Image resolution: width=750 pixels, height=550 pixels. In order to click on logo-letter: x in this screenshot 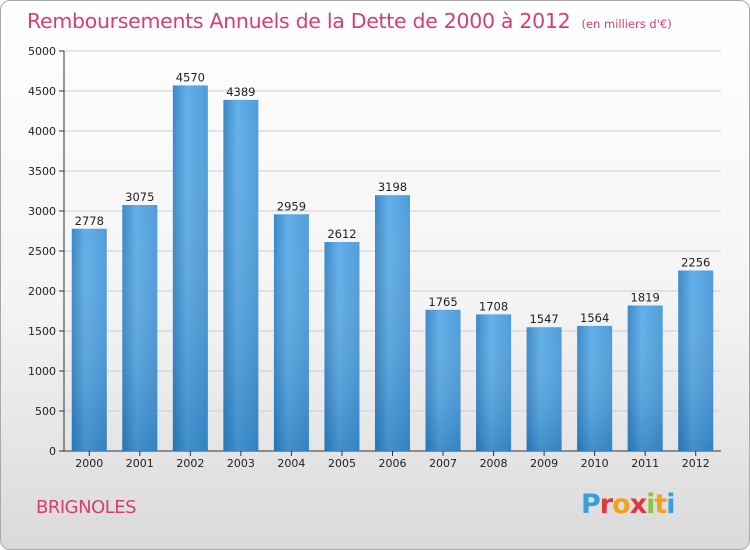, I will do `click(638, 504)`.